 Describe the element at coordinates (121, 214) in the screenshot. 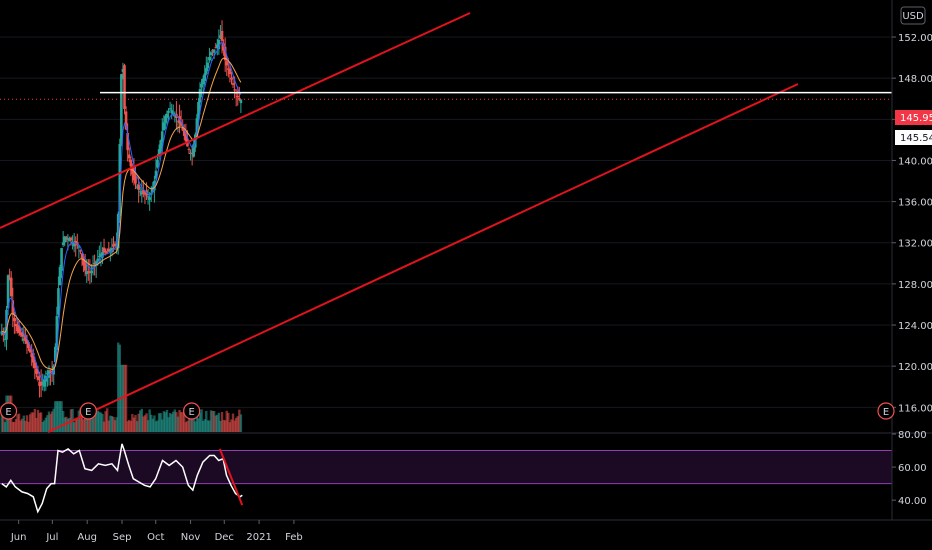

I see `ema-slow-line` at that location.